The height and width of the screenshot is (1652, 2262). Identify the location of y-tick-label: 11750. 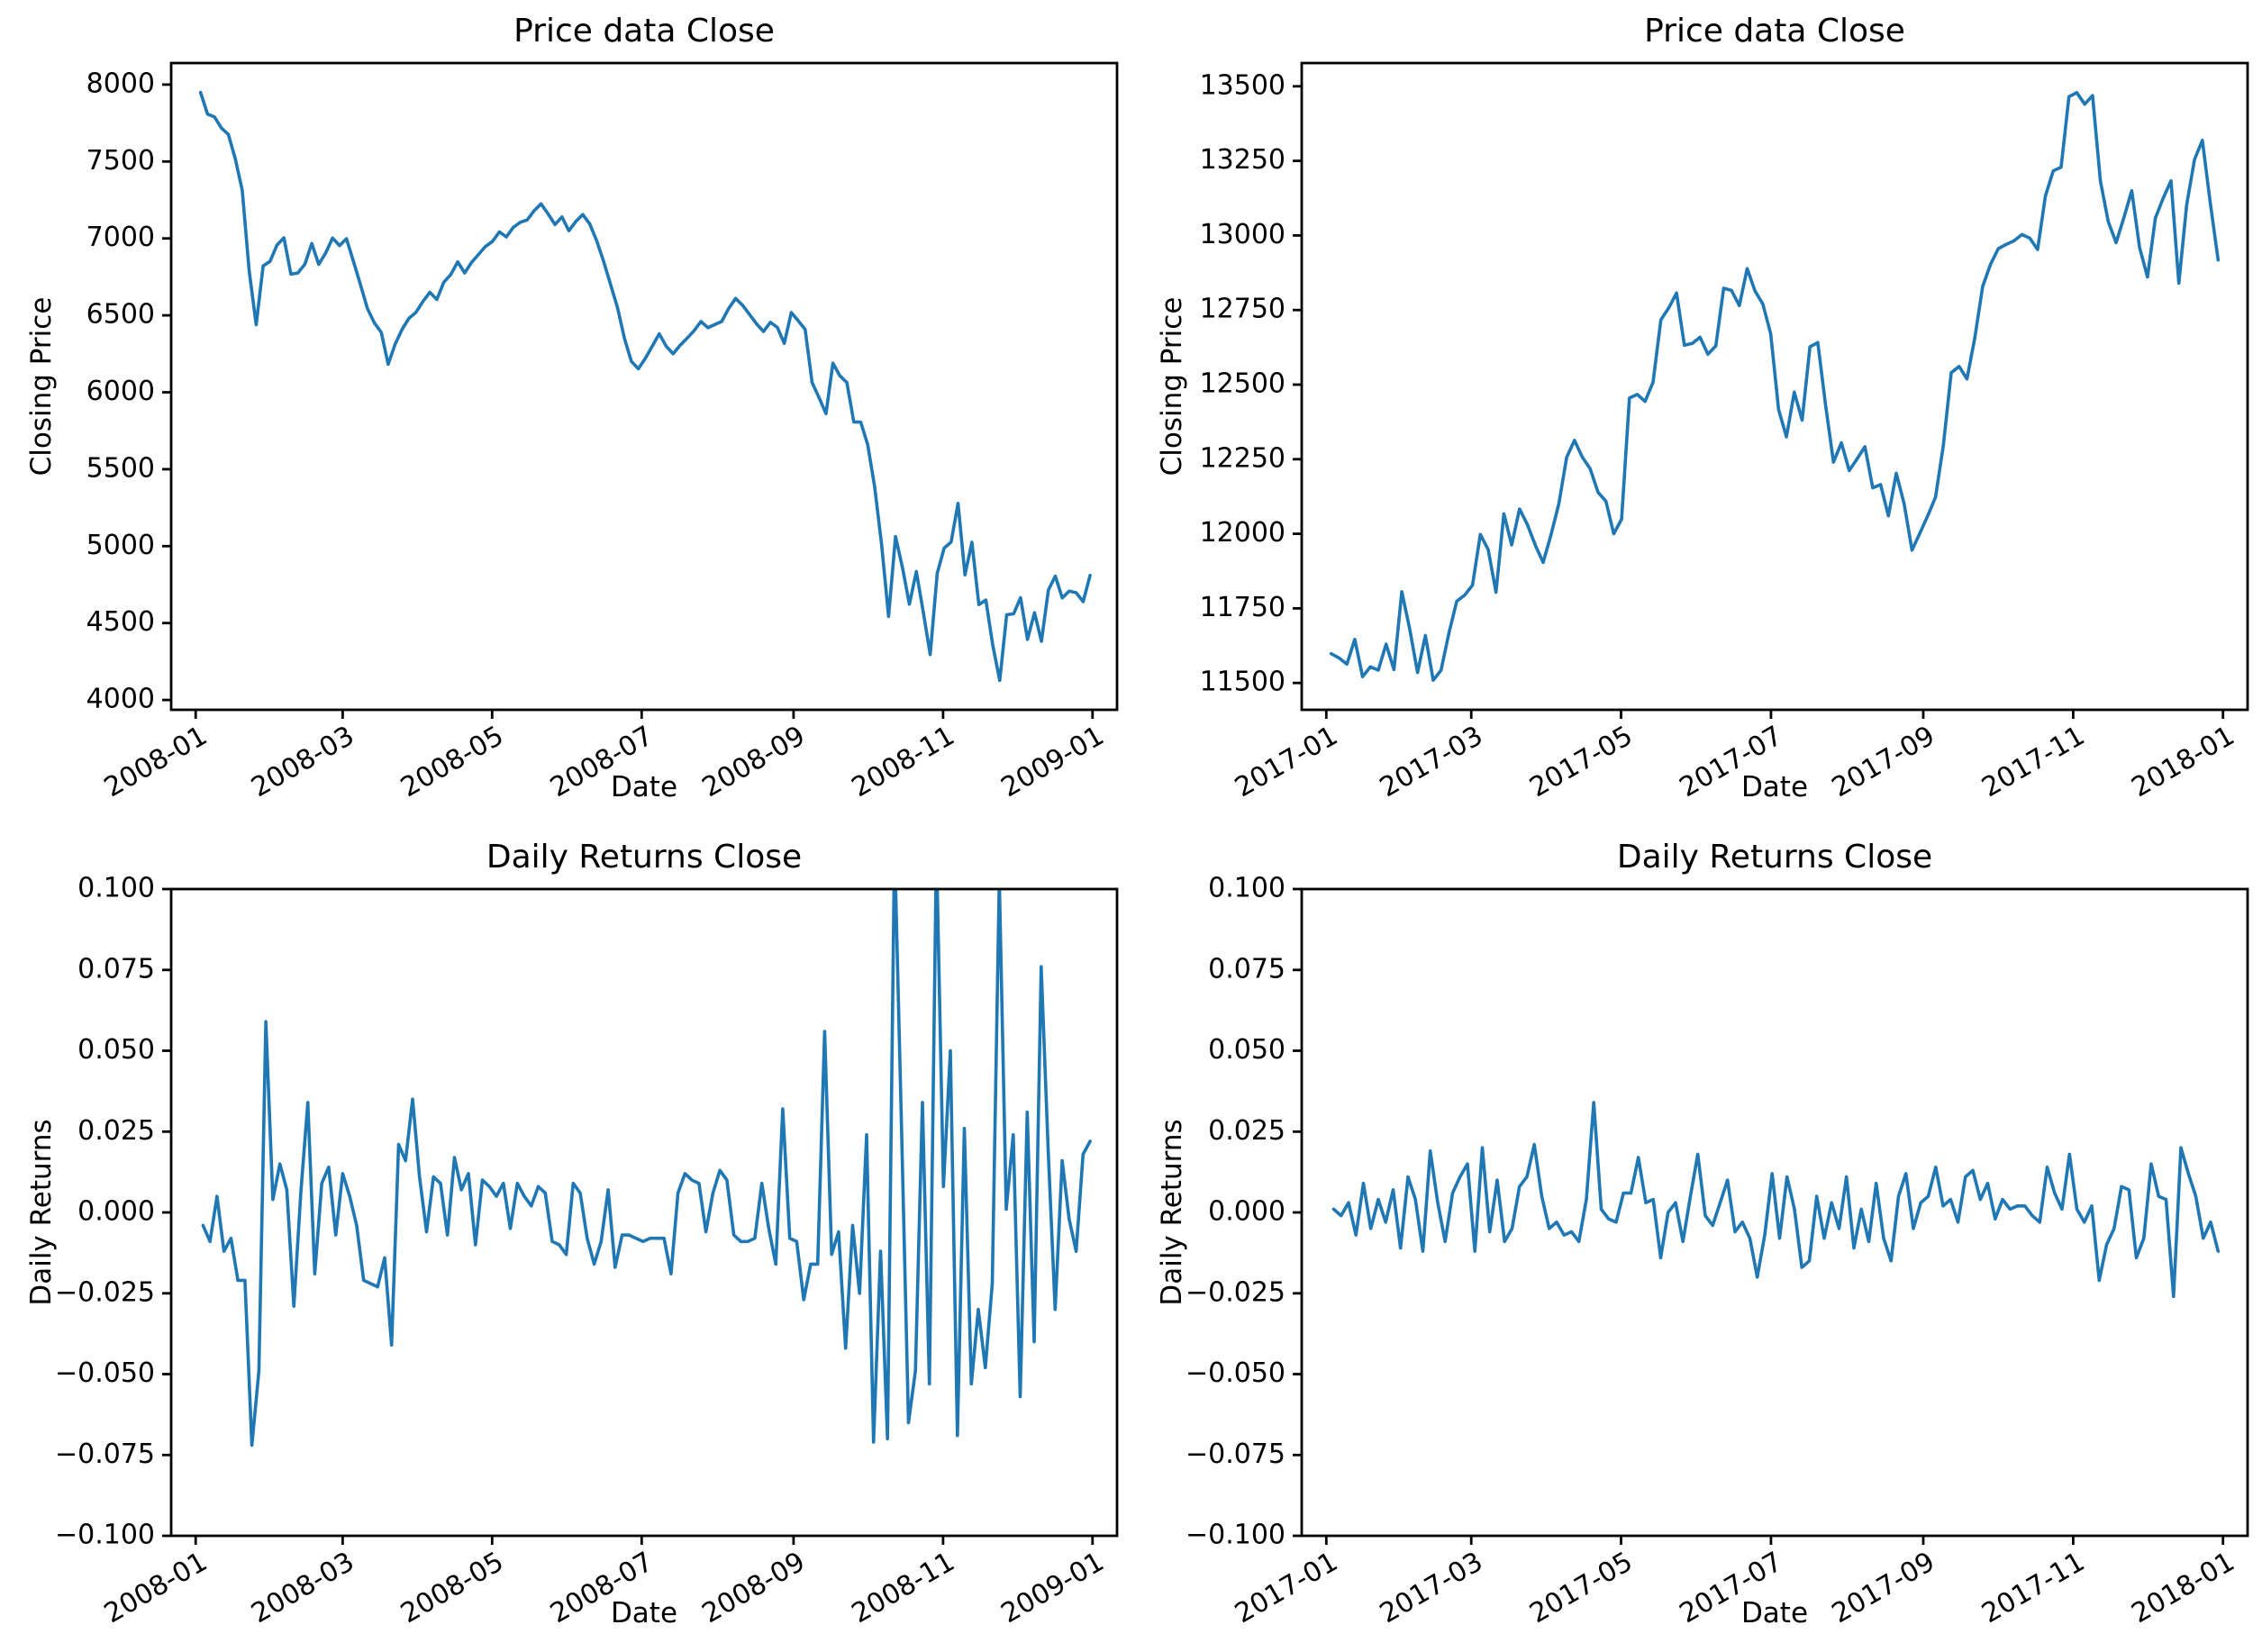
(1242, 607).